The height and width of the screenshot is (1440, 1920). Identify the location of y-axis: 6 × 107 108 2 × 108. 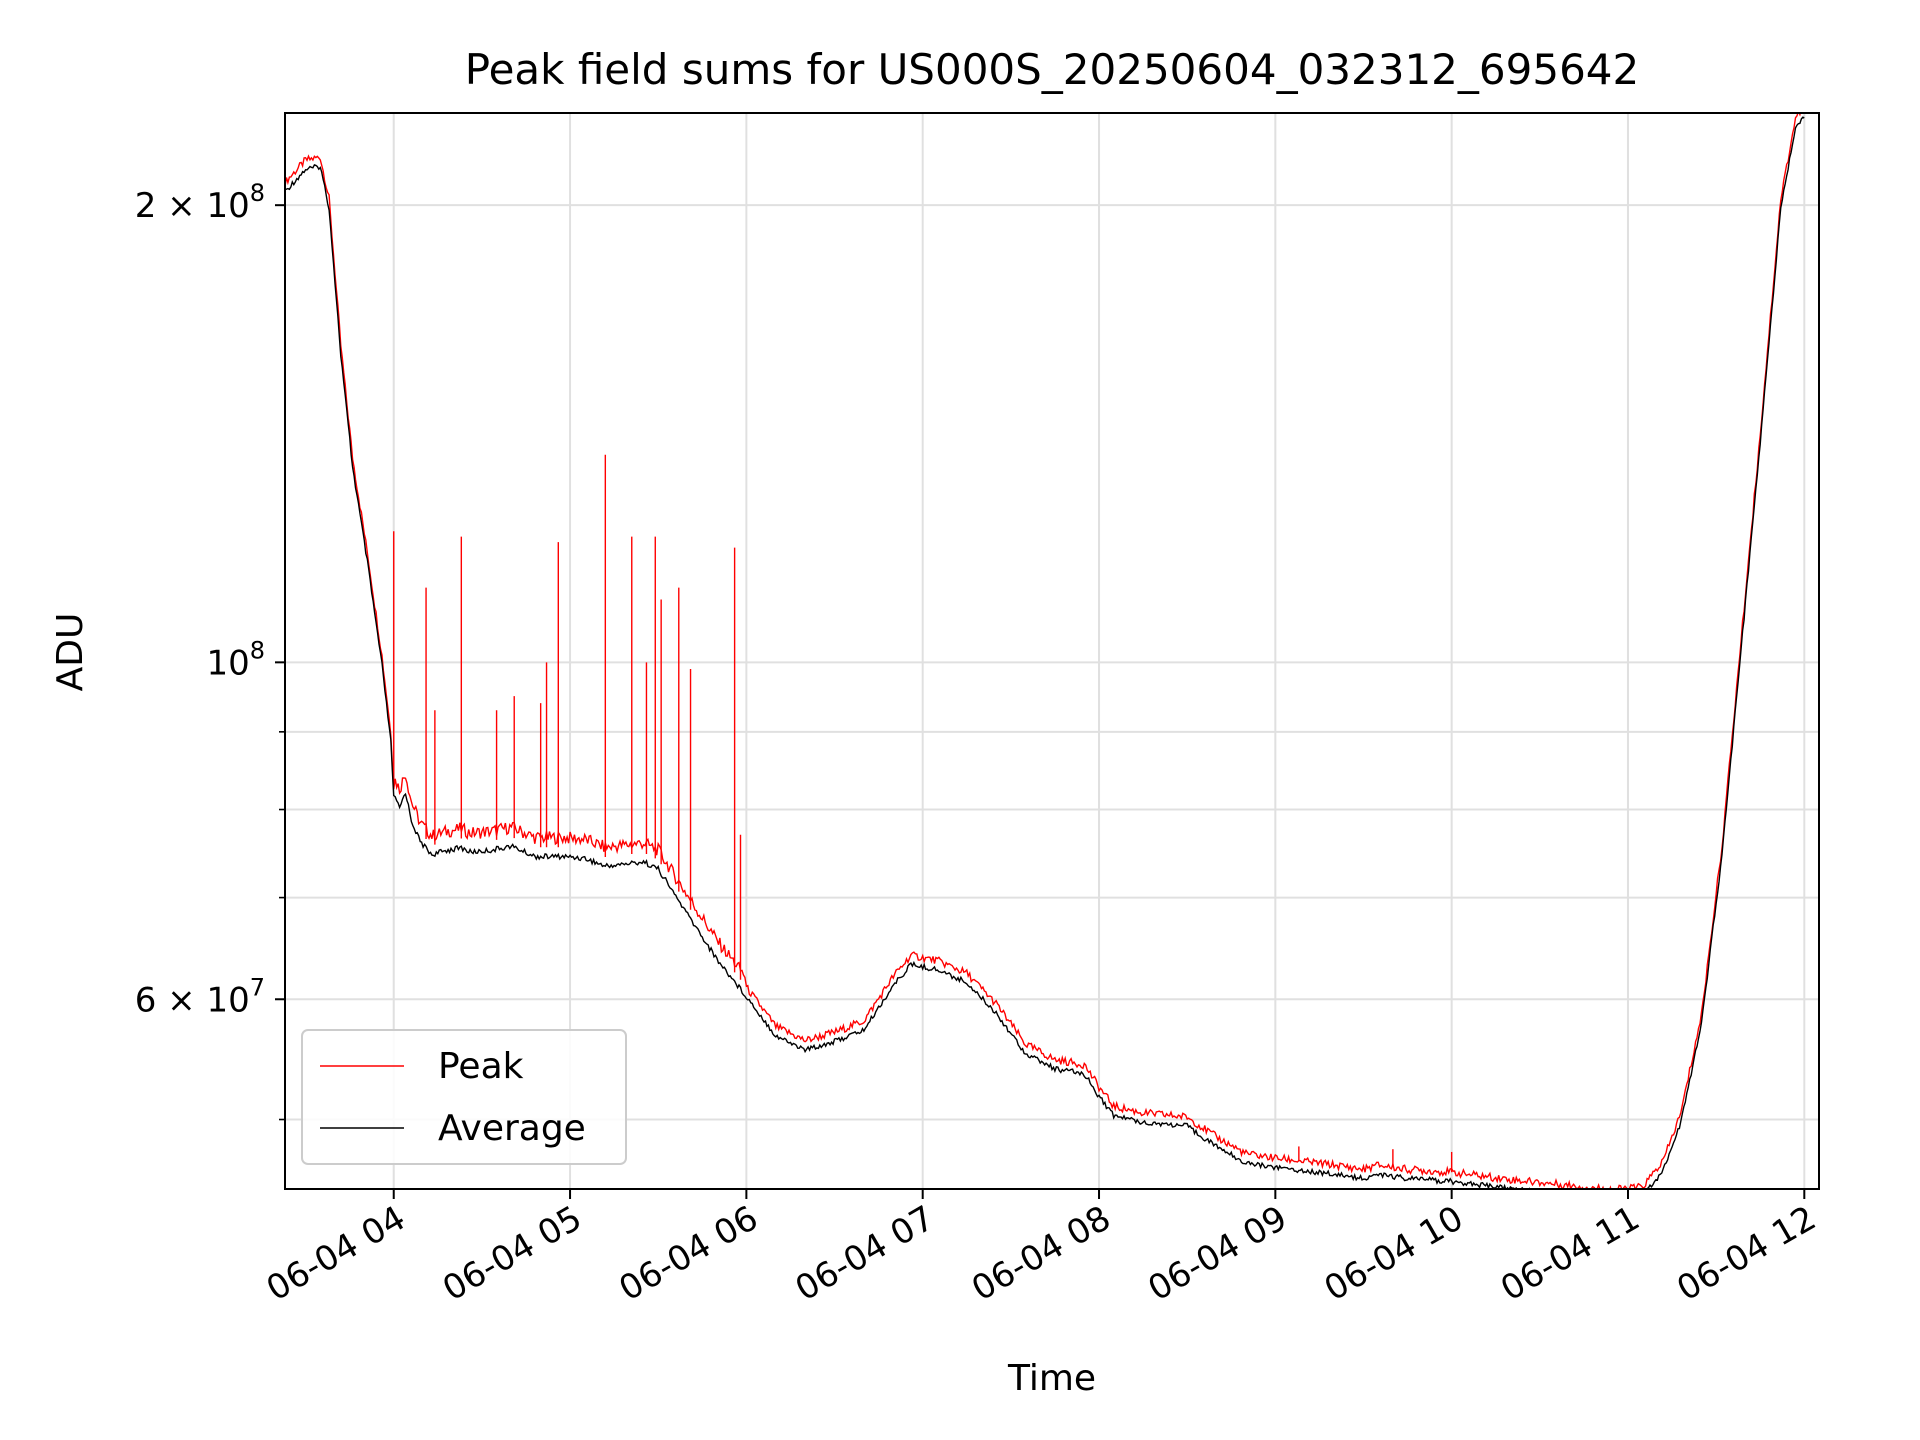
(210, 650).